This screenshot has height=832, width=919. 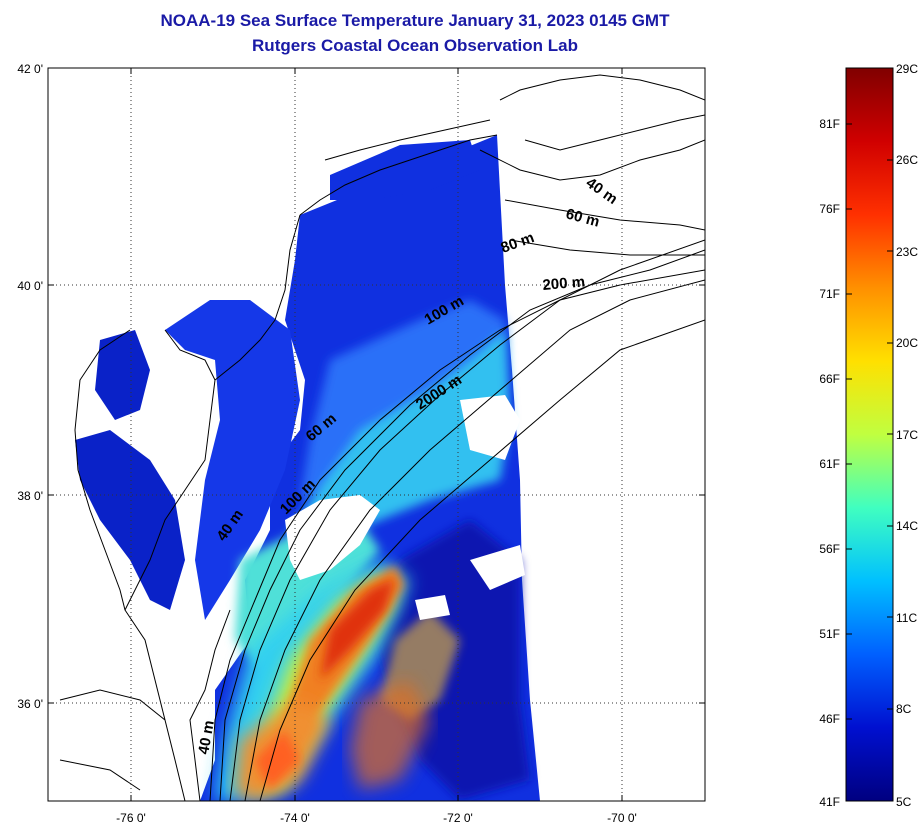 What do you see at coordinates (130, 520) in the screenshot?
I see `sst-chesapeake` at bounding box center [130, 520].